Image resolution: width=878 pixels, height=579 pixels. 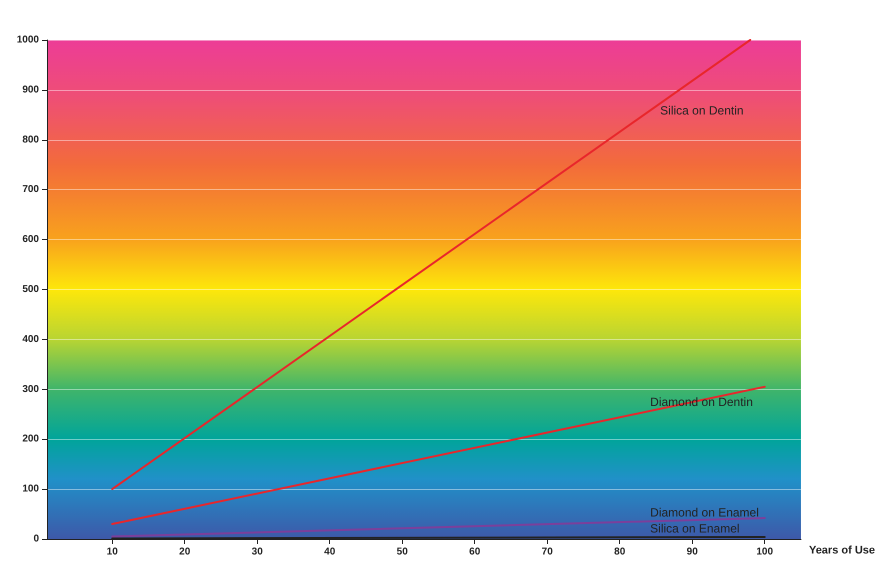 What do you see at coordinates (36, 539) in the screenshot?
I see `y-tick-label: 0` at bounding box center [36, 539].